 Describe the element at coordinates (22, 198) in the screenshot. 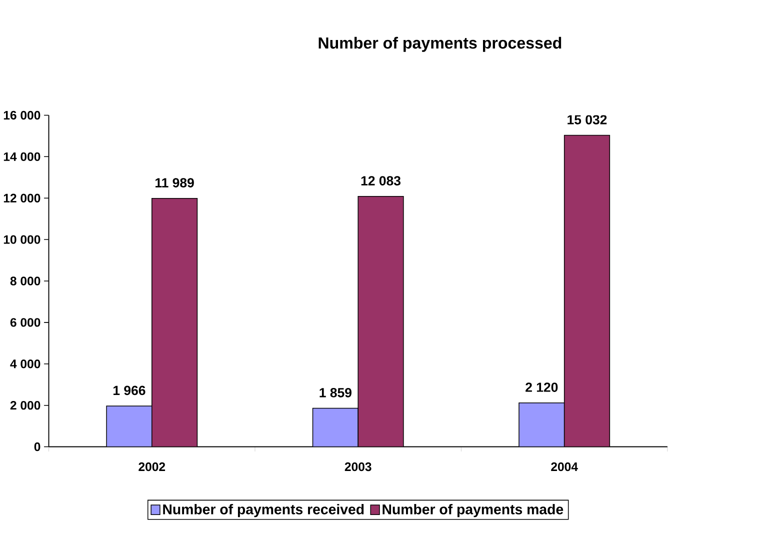

I see `y-tick-label: 12 000` at that location.